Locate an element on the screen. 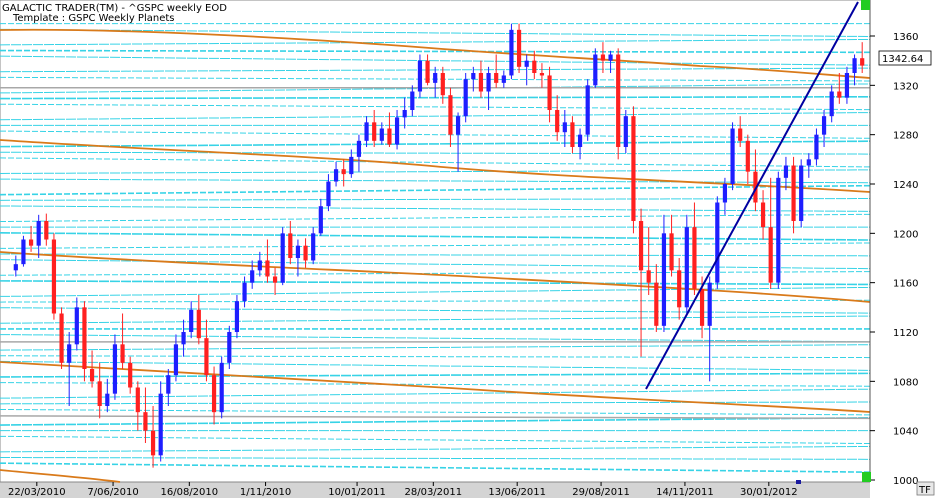  date-tick-label: 13/06/2011 is located at coordinates (517, 492).